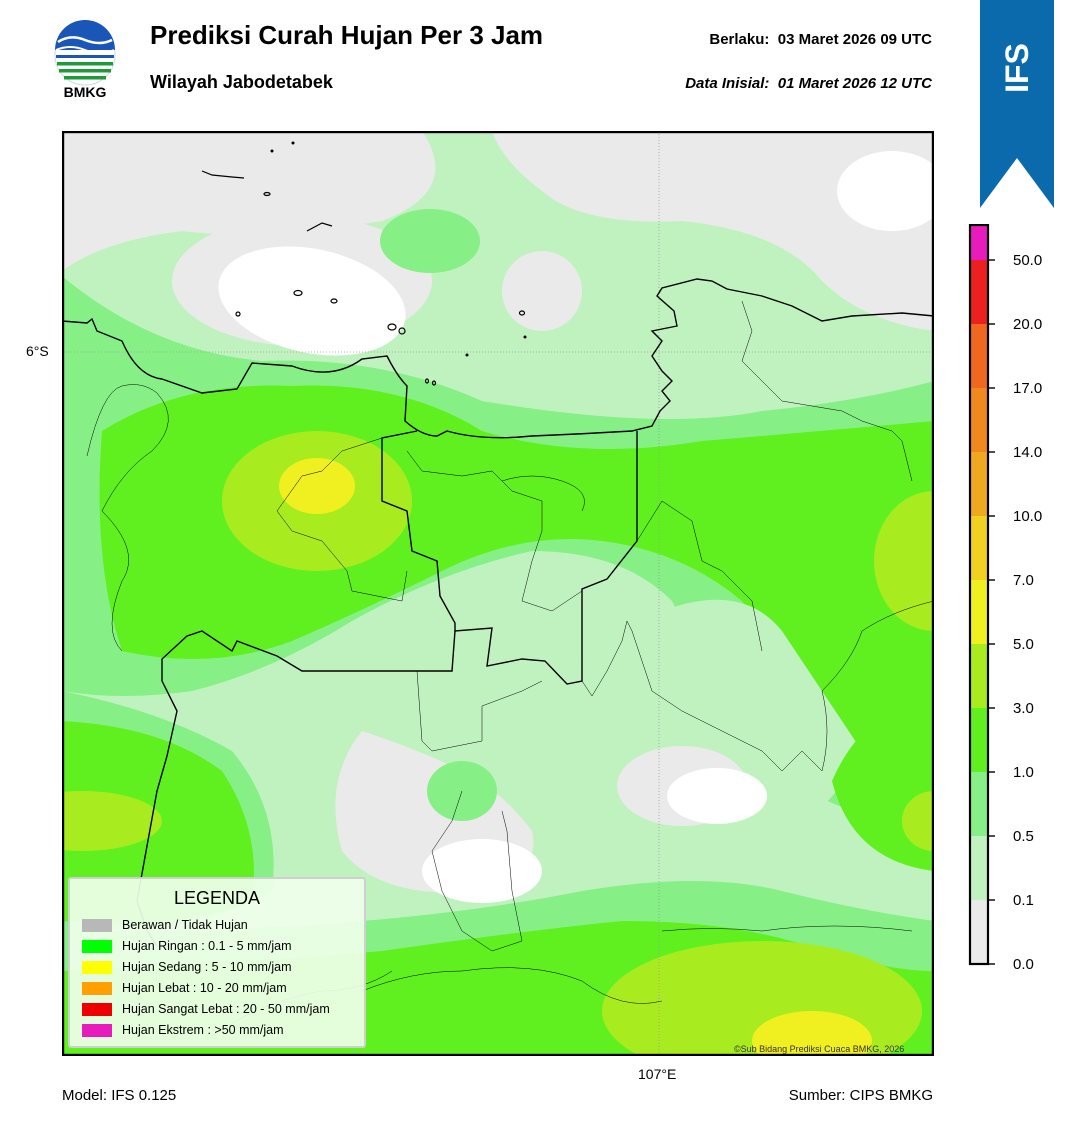 The image size is (1072, 1128). Describe the element at coordinates (37, 351) in the screenshot. I see `latitude-label: 6°S` at that location.